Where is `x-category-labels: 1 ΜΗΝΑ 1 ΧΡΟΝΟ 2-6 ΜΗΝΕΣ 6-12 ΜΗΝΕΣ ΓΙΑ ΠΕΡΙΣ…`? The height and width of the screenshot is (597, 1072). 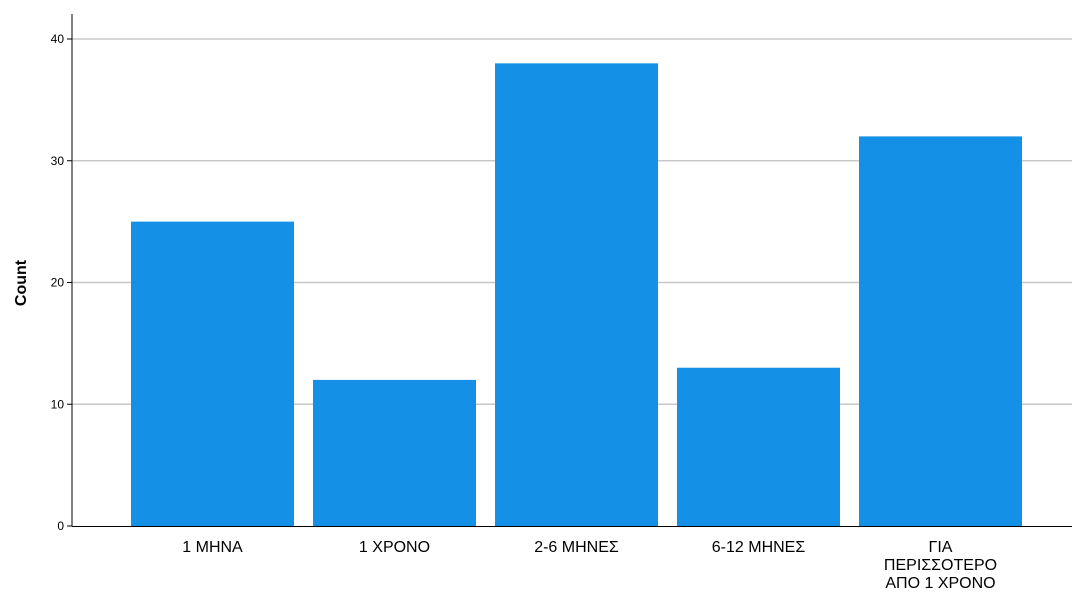 x-category-labels: 1 ΜΗΝΑ 1 ΧΡΟΝΟ 2-6 ΜΗΝΕΣ 6-12 ΜΗΝΕΣ ΓΙΑ ΠΕΡΙΣ… is located at coordinates (589, 565).